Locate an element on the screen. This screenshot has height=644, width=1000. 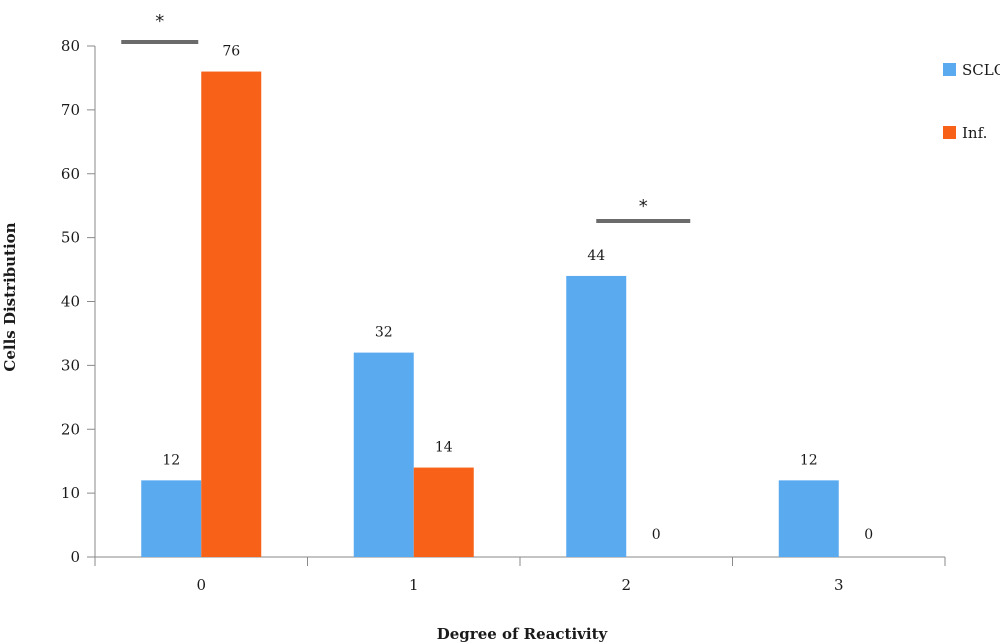
legend-label-sclc: SCLC is located at coordinates (981, 70).